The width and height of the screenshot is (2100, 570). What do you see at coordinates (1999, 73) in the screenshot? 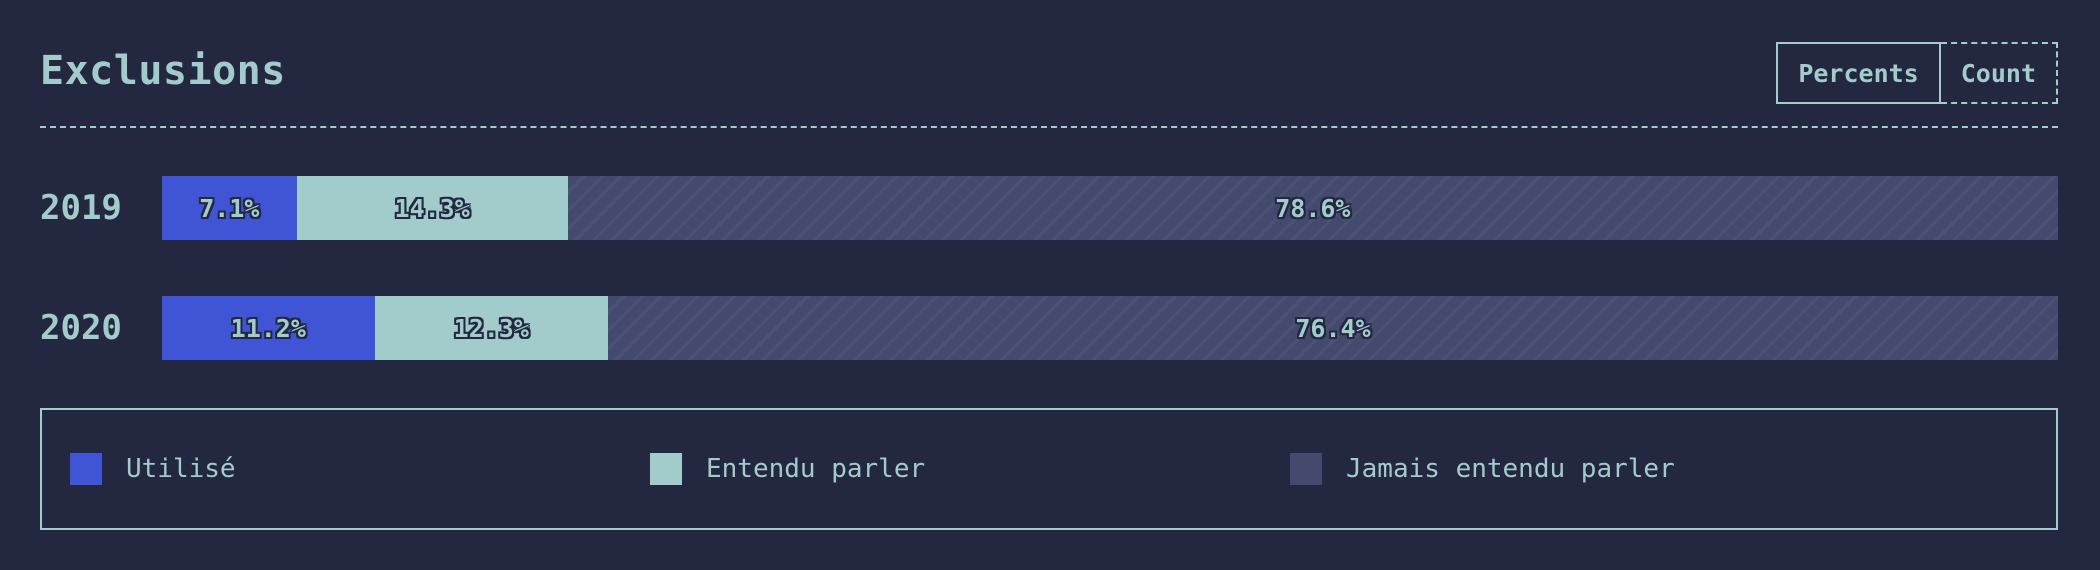
I see `count-toggle-button: Count` at bounding box center [1999, 73].